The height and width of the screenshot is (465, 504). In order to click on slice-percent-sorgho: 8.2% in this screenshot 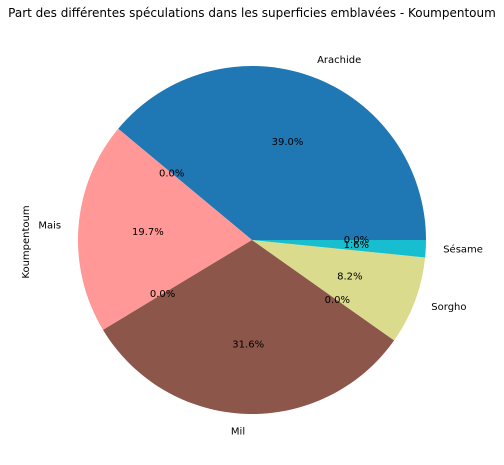, I will do `click(349, 277)`.